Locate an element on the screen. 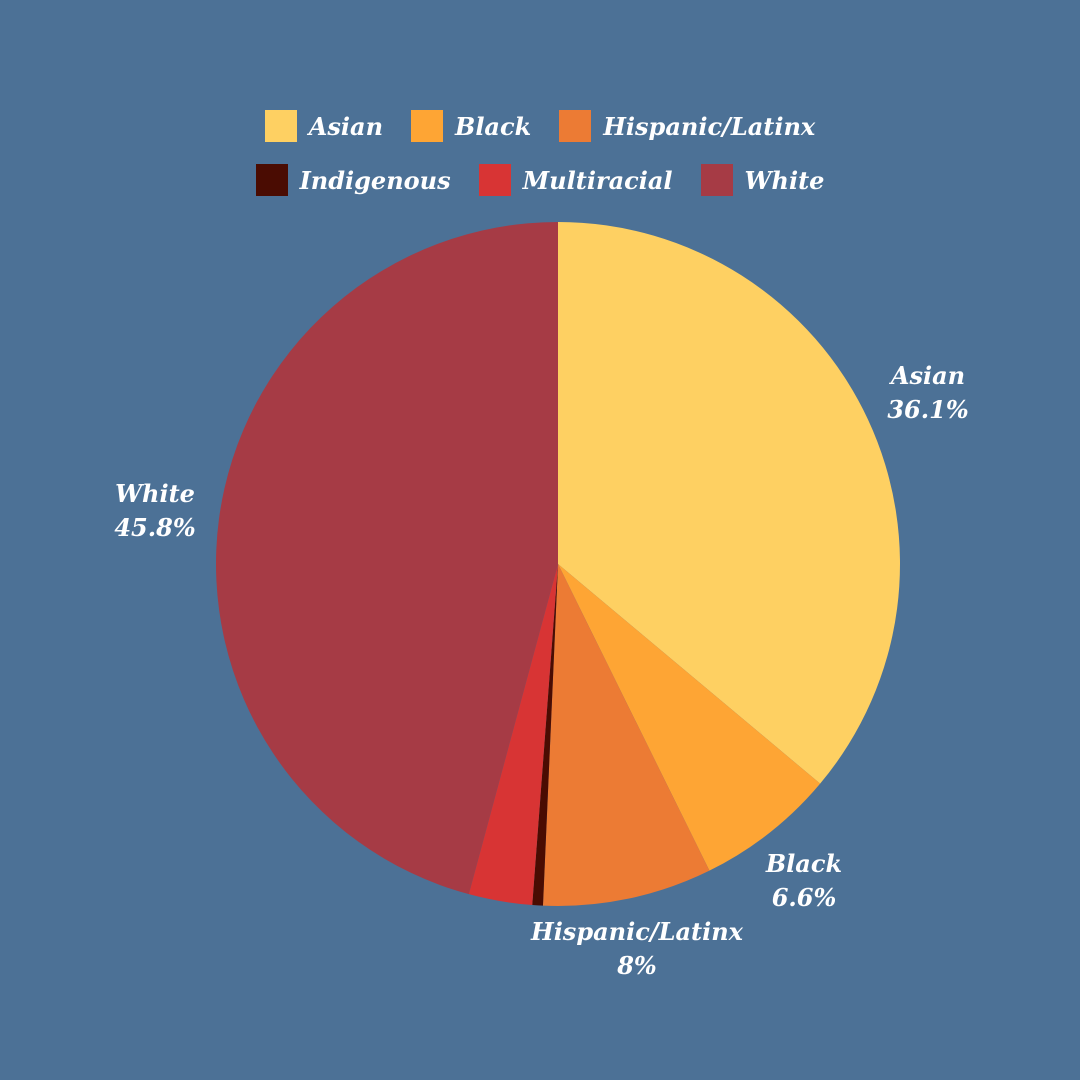  legend-item-white: White is located at coordinates (762, 180).